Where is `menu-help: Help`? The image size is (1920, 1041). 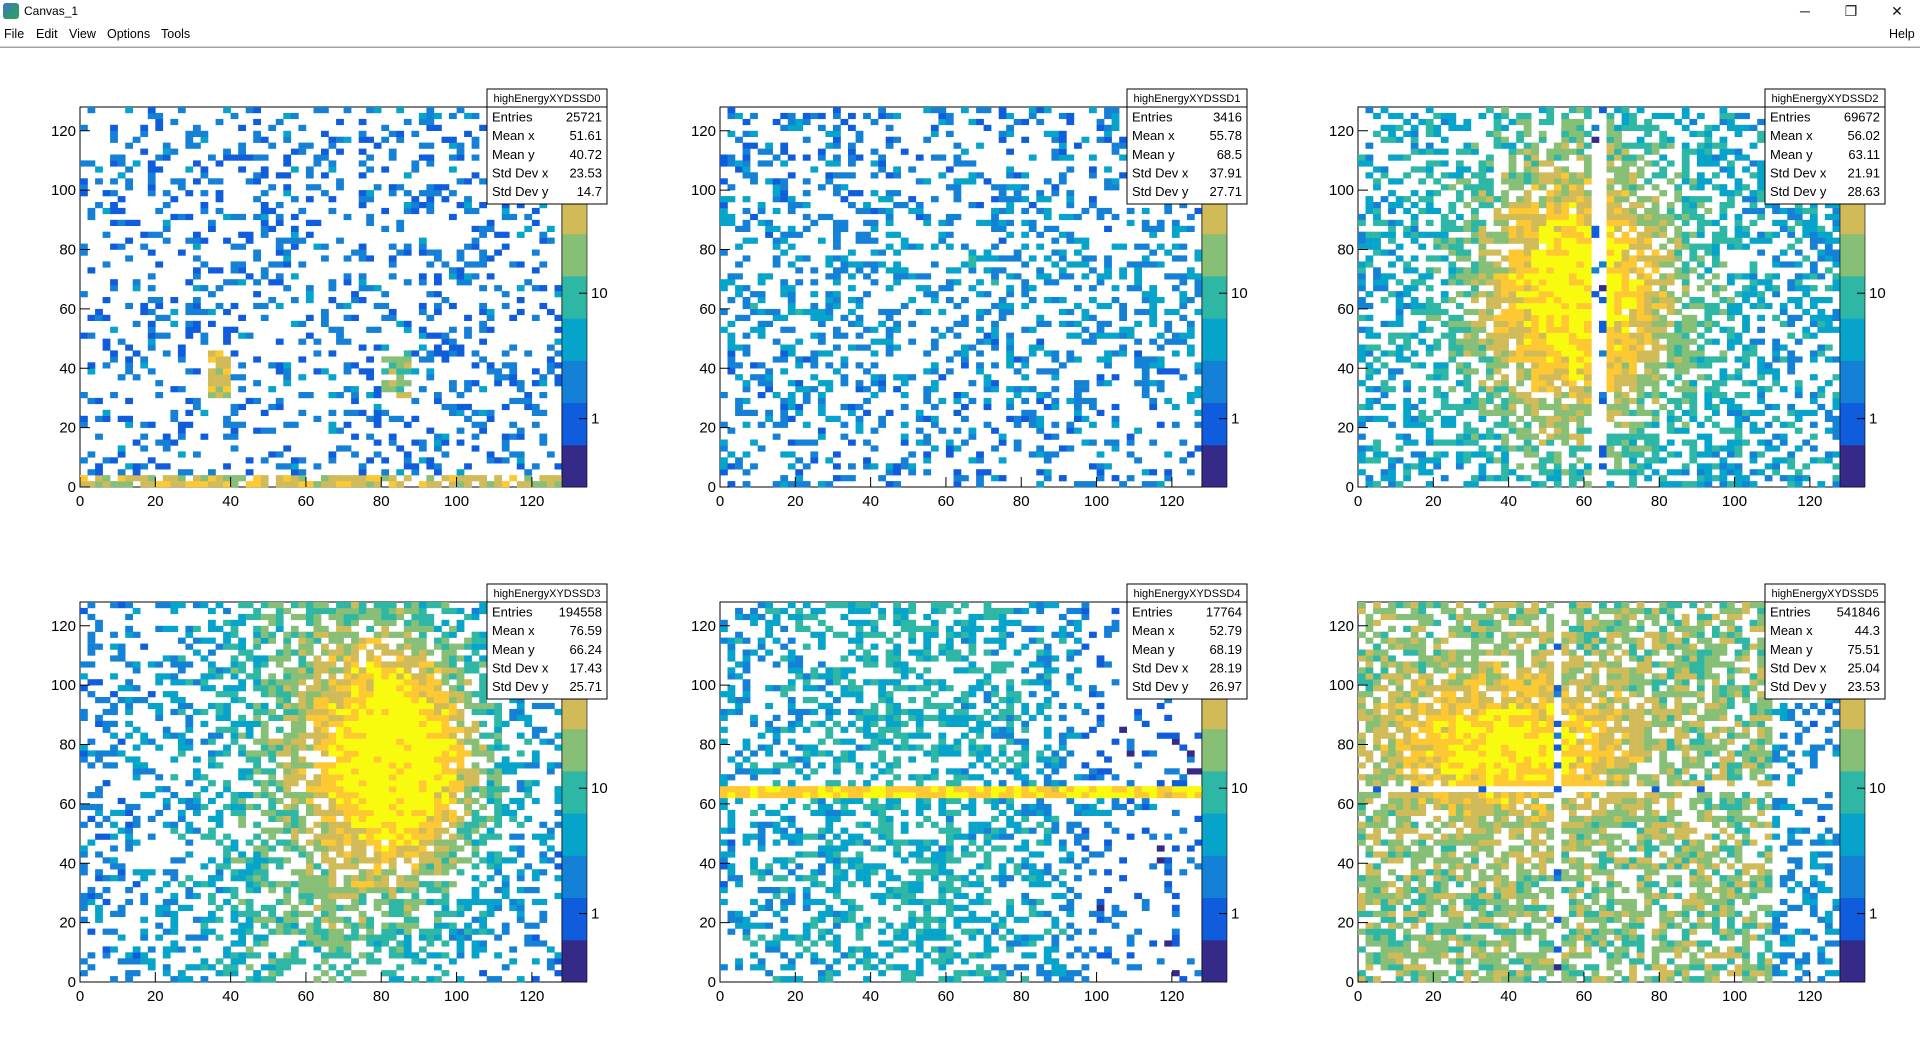 menu-help: Help is located at coordinates (1902, 34).